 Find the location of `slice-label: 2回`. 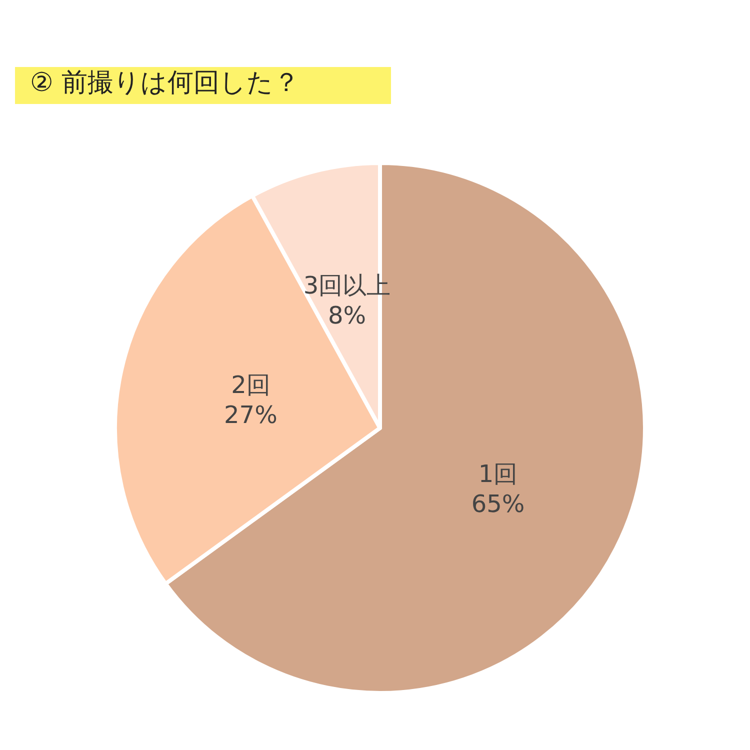

slice-label: 2回 is located at coordinates (250, 385).